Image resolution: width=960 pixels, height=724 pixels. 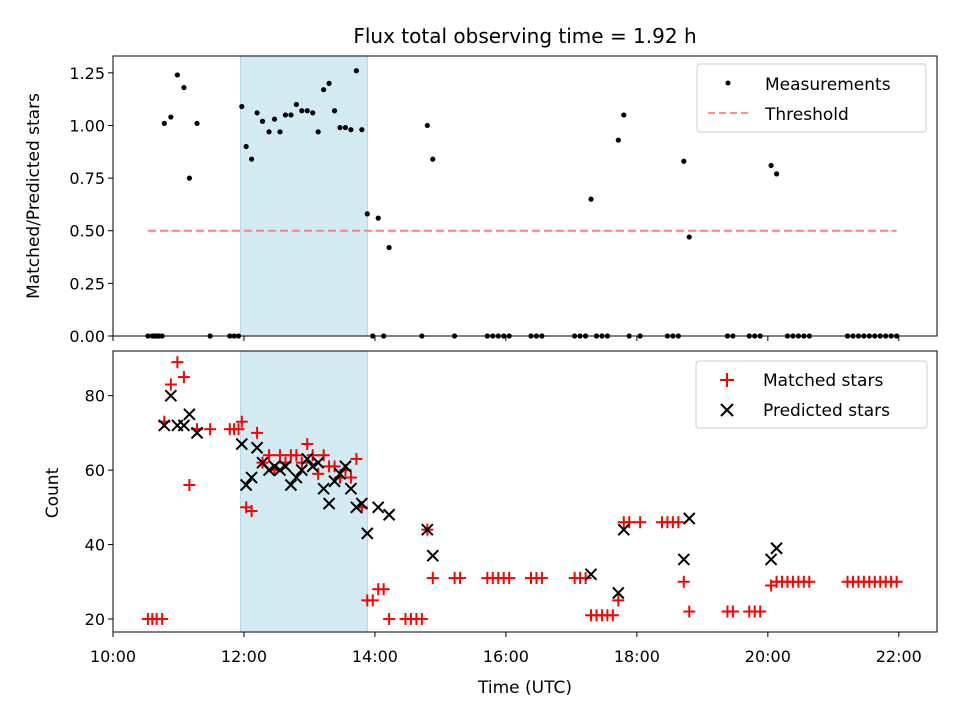 I want to click on y-tick-label: 1.00, so click(x=87, y=125).